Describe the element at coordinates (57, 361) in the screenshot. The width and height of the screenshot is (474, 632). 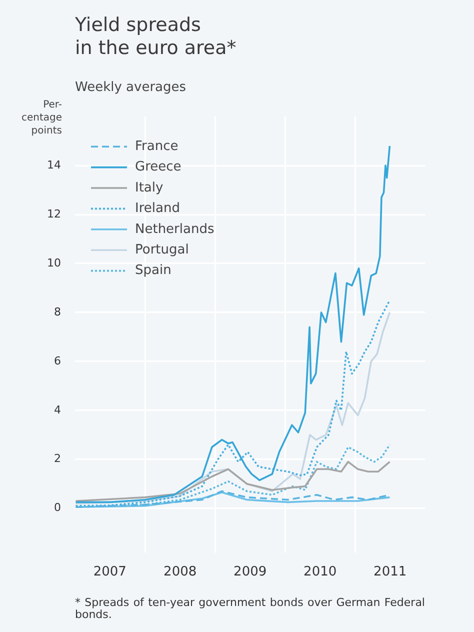
I see `y-tick-label: 6` at that location.